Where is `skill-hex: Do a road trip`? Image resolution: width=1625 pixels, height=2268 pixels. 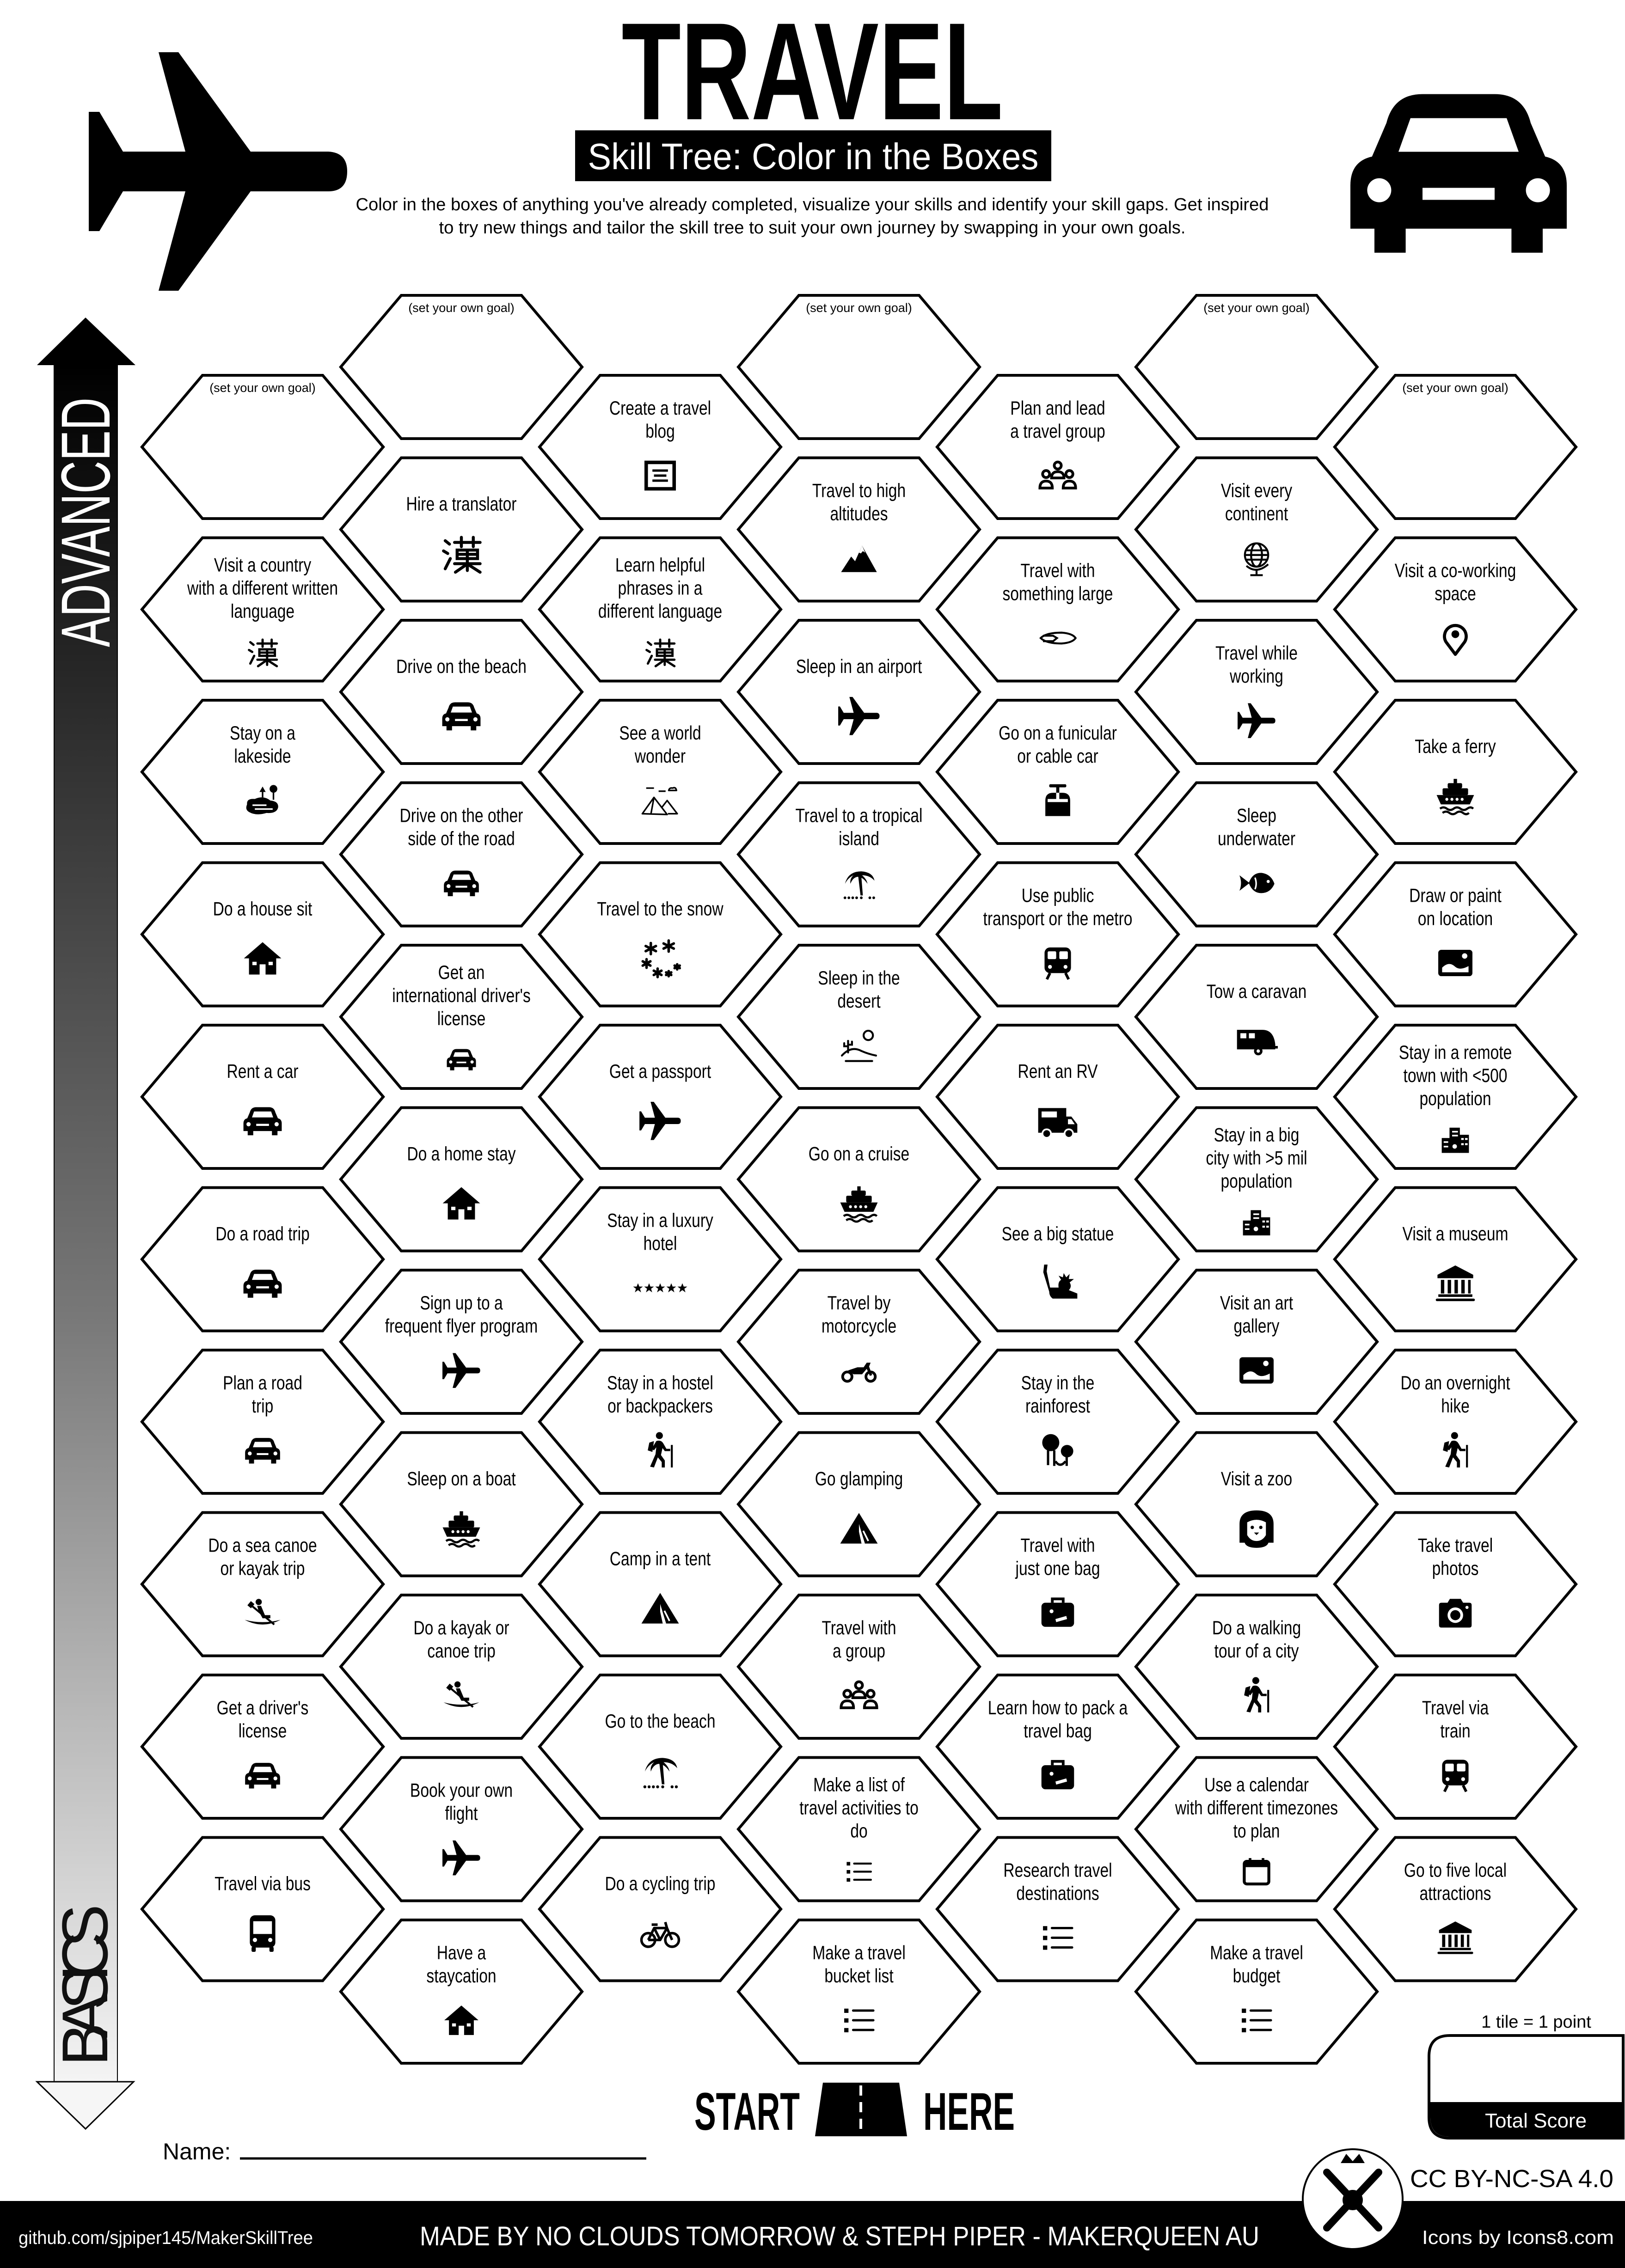 skill-hex: Do a road trip is located at coordinates (262, 1260).